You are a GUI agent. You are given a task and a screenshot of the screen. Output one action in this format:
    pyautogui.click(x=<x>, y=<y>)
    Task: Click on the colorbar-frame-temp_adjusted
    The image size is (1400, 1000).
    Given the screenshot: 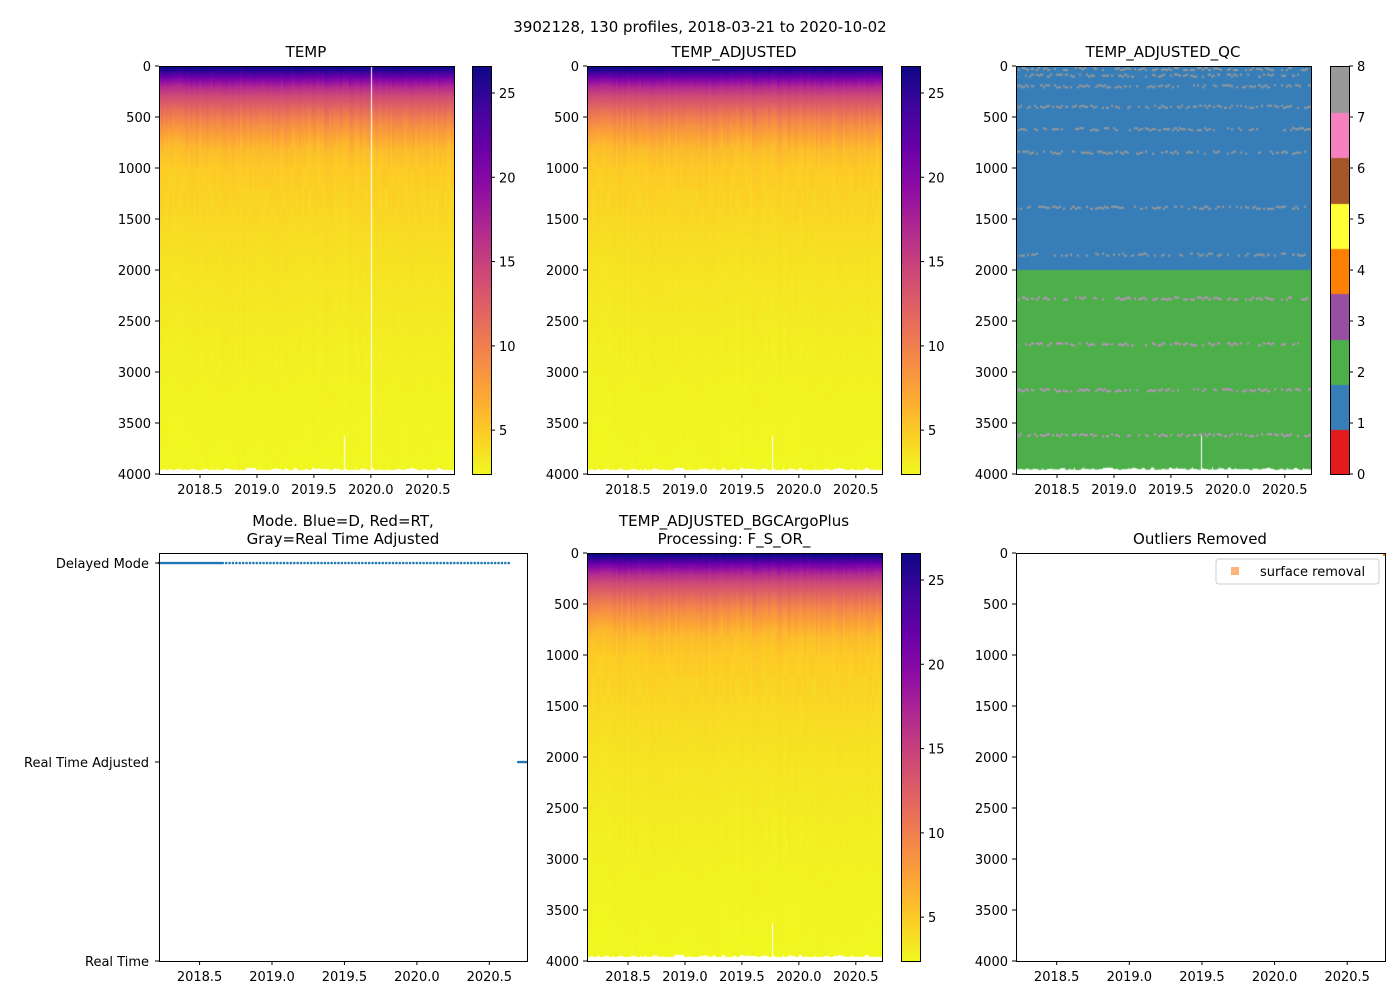 What is the action you would take?
    pyautogui.click(x=911, y=270)
    